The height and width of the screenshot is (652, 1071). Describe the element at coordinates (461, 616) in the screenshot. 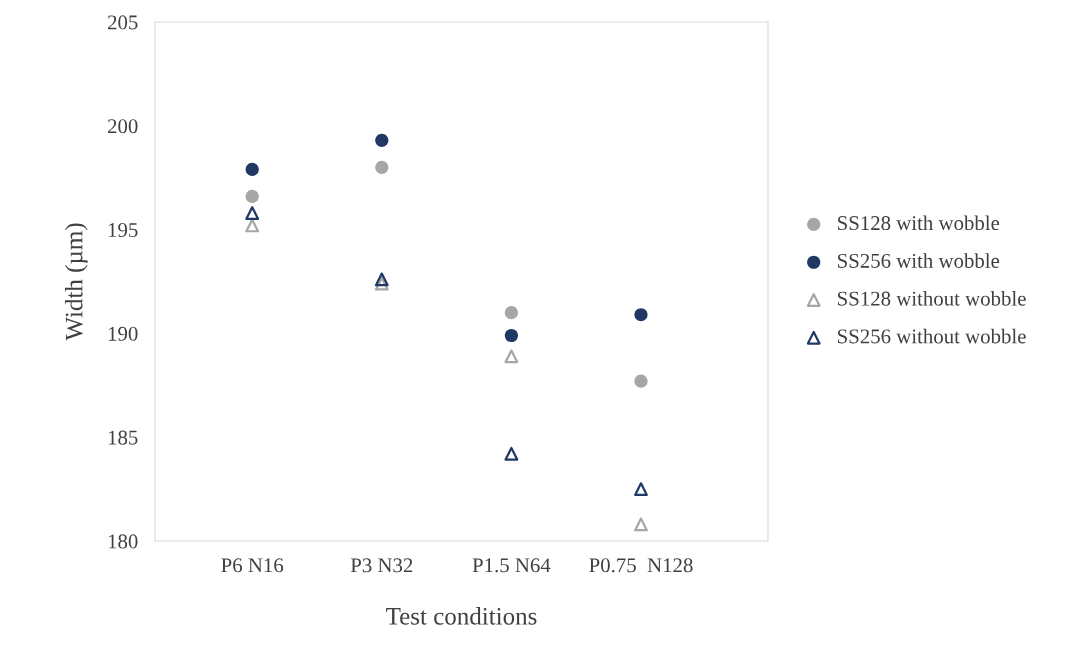

I see `x-axis-title: Test conditions` at that location.